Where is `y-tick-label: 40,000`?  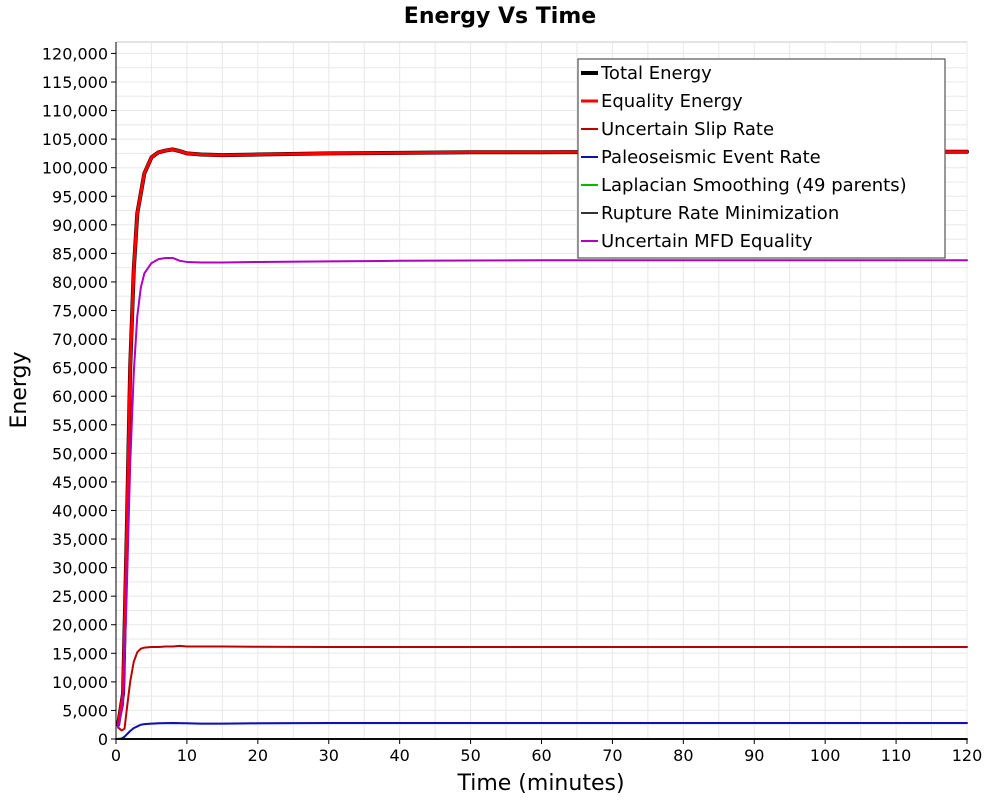
y-tick-label: 40,000 is located at coordinates (80, 510).